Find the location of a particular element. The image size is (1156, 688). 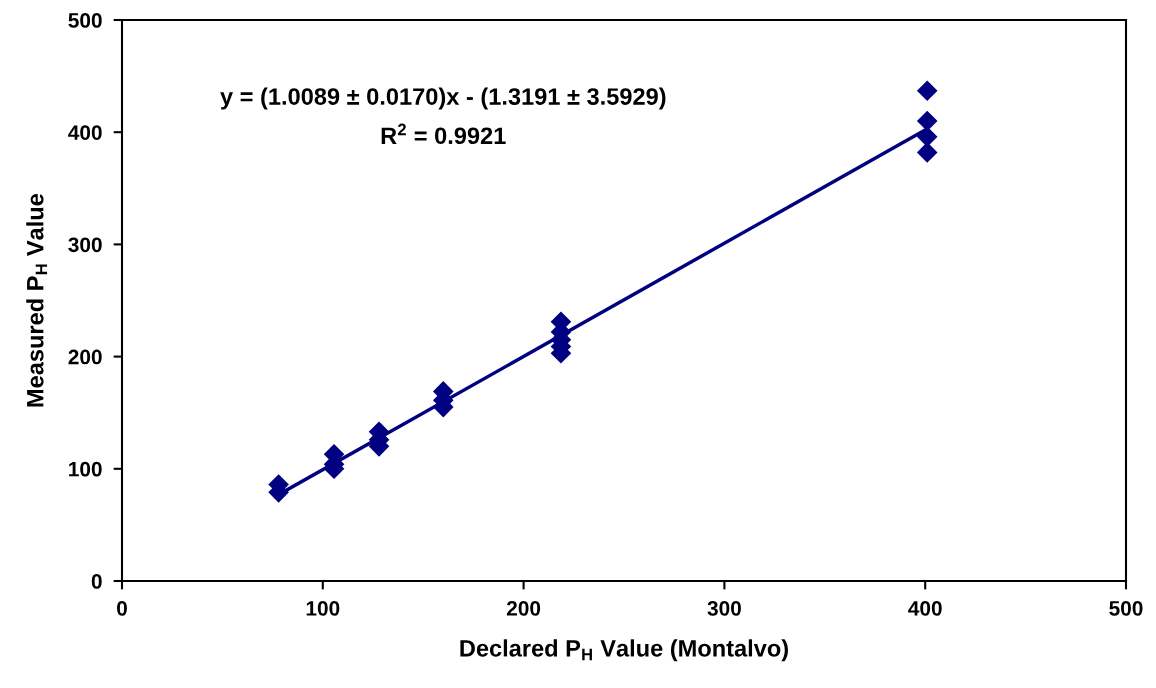

y-tick-label: 100 is located at coordinates (85, 469).